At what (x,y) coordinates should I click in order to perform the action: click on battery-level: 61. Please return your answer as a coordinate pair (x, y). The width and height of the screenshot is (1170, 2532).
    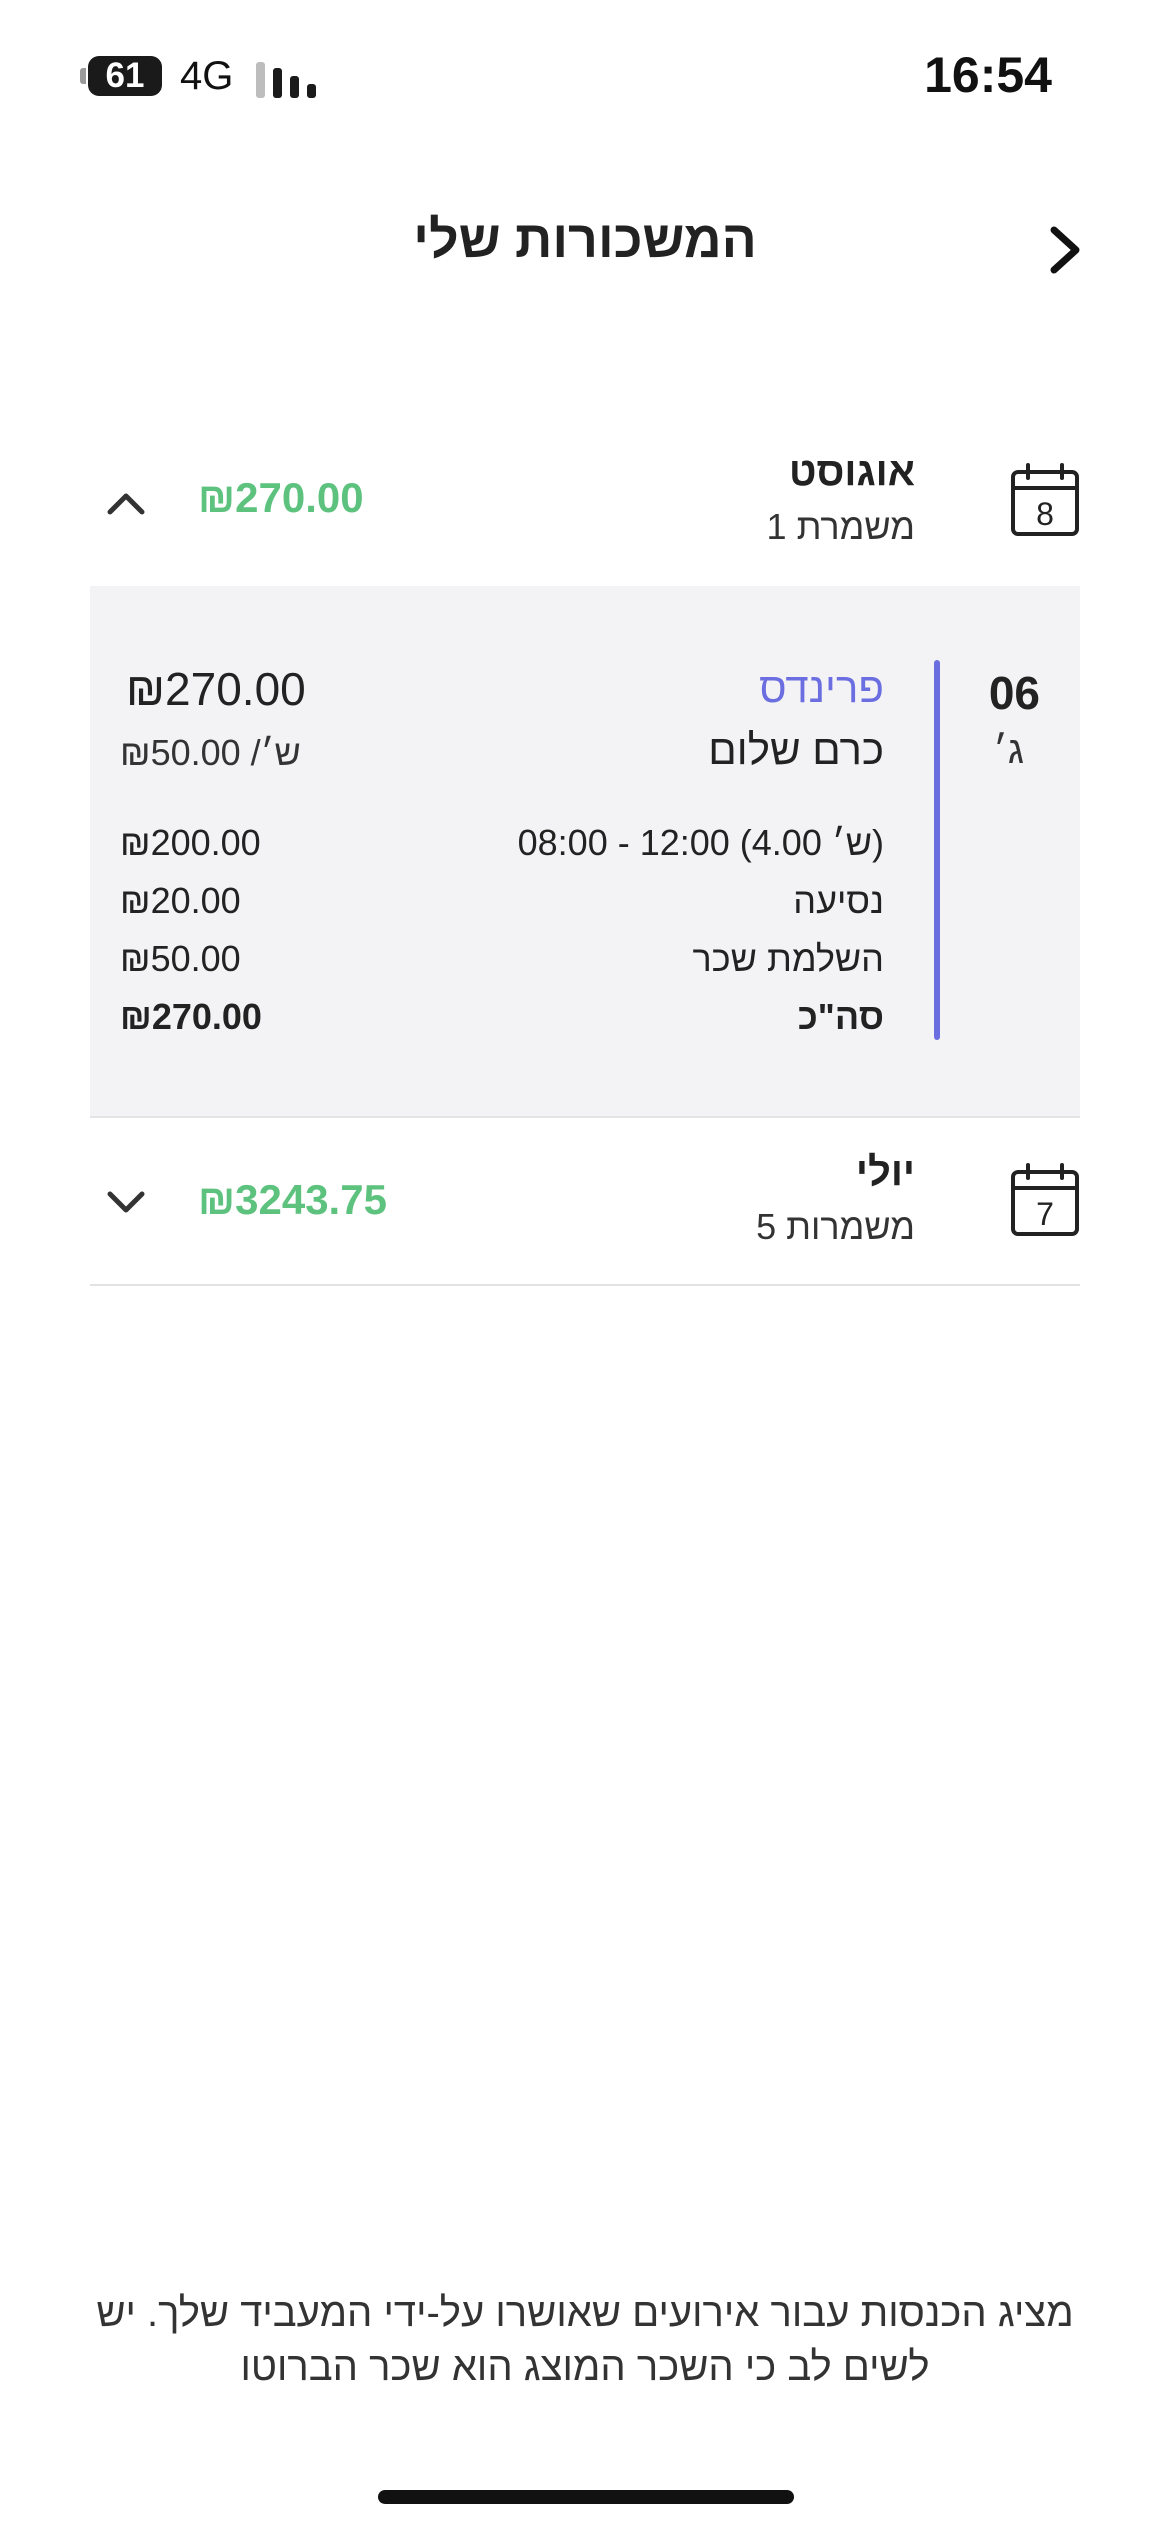
    Looking at the image, I should click on (125, 75).